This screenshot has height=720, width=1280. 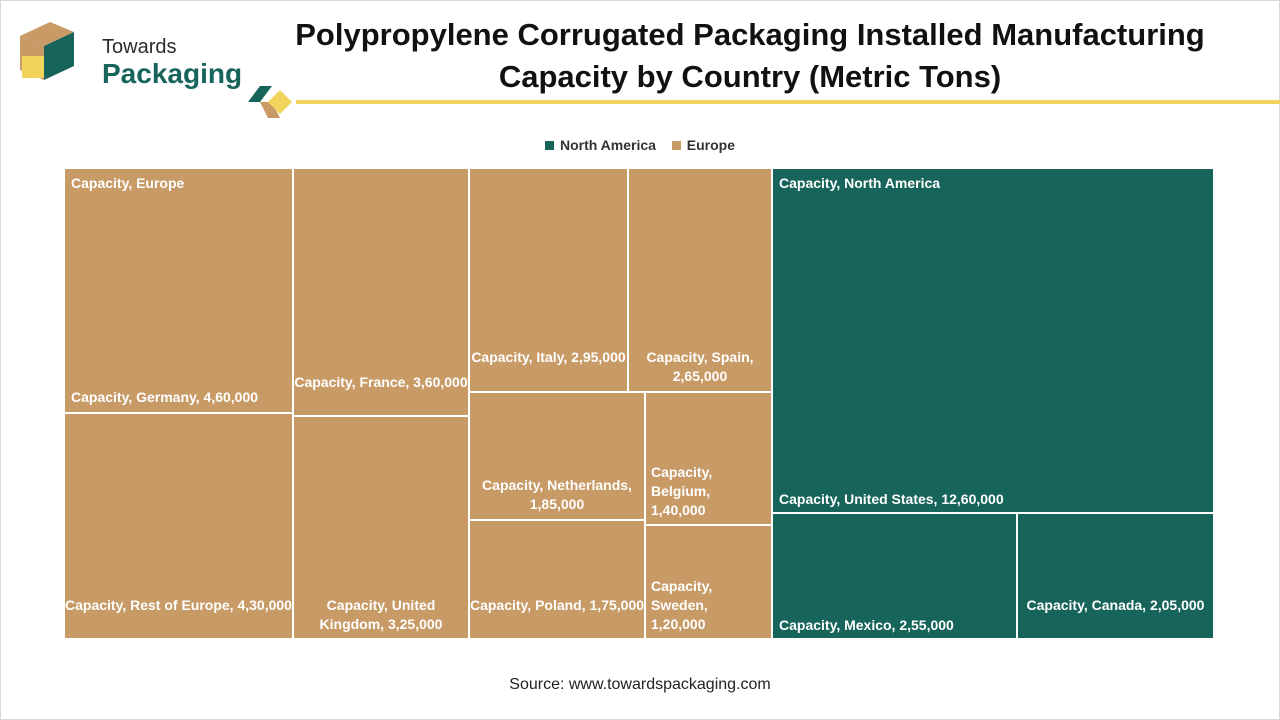 I want to click on logo-text-packaging: Packaging, so click(x=172, y=73).